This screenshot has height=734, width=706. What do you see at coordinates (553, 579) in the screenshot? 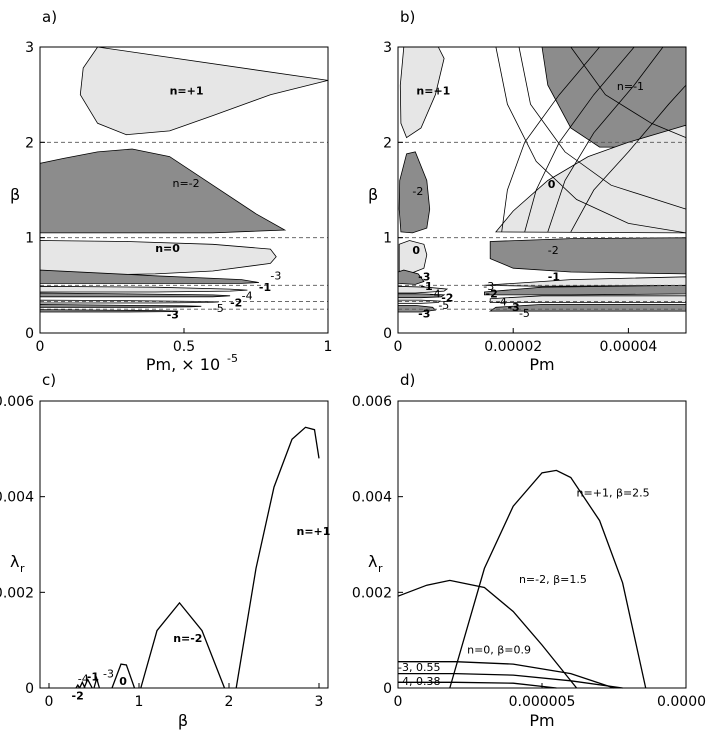
I see `data-label: n=-2, β=1.5` at bounding box center [553, 579].